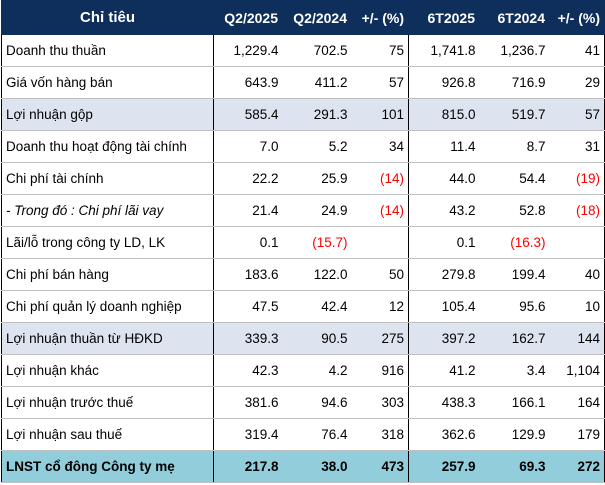  I want to click on cell-q2-2024: 702.5, so click(317, 50).